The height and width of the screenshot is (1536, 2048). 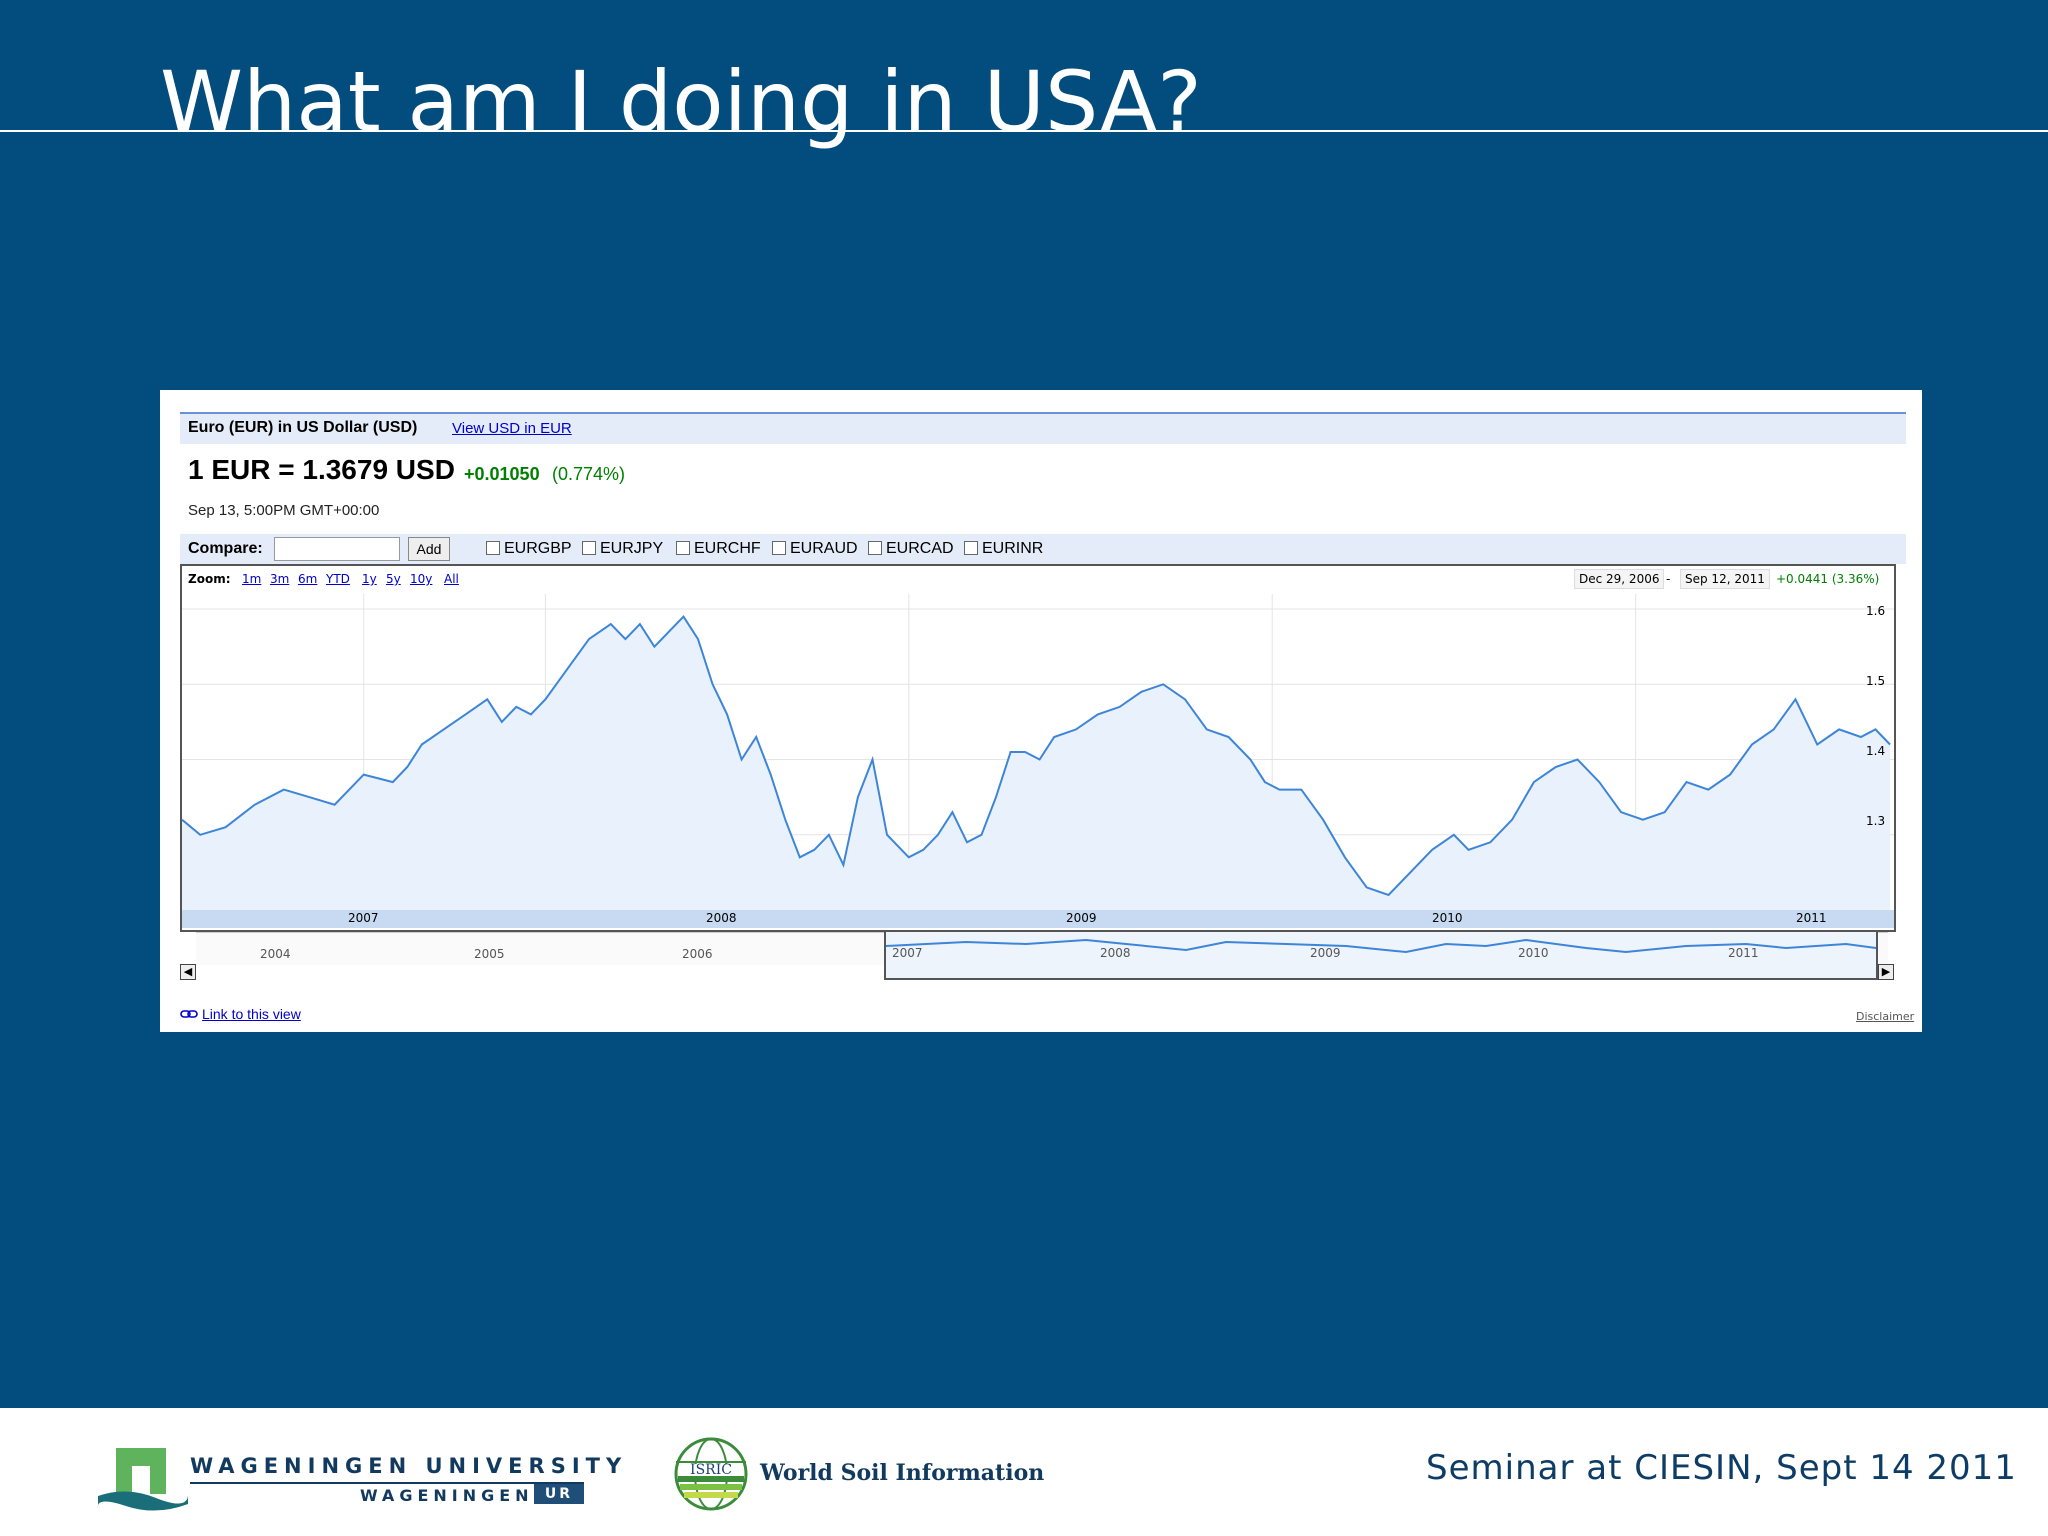 What do you see at coordinates (512, 428) in the screenshot?
I see `view-usd-in-eur-link: View USD in EUR` at bounding box center [512, 428].